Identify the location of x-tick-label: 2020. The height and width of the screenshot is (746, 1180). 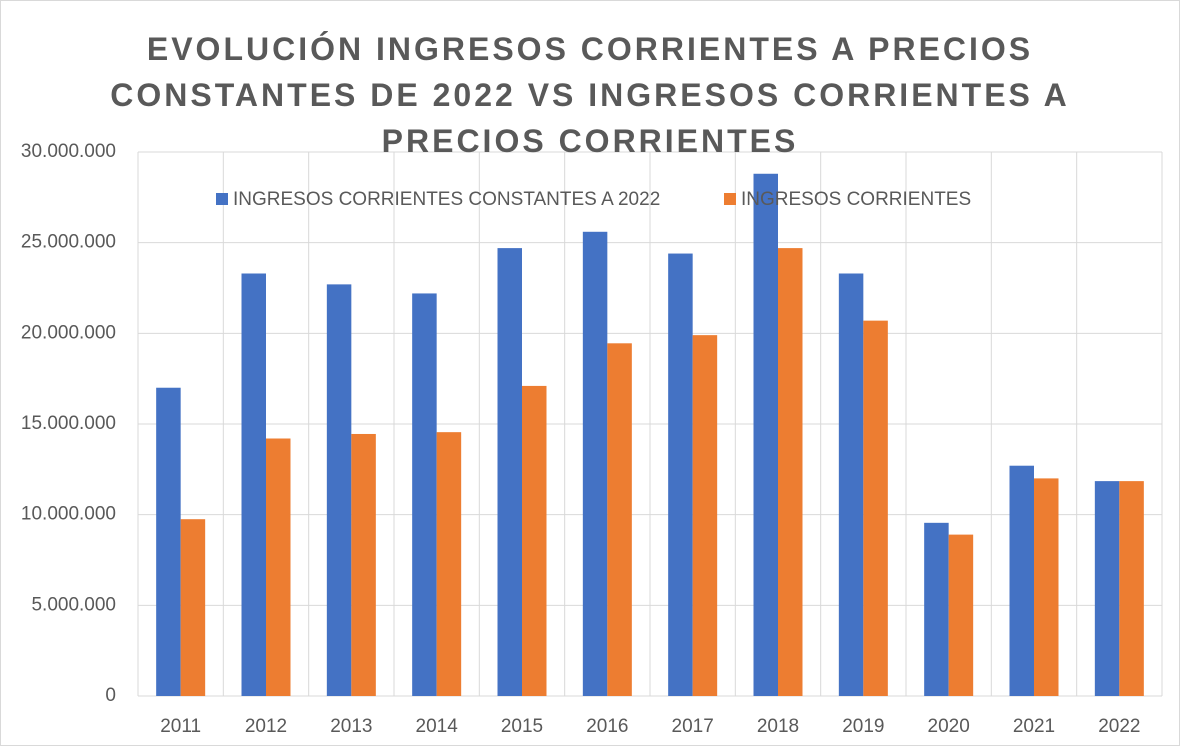
(949, 726).